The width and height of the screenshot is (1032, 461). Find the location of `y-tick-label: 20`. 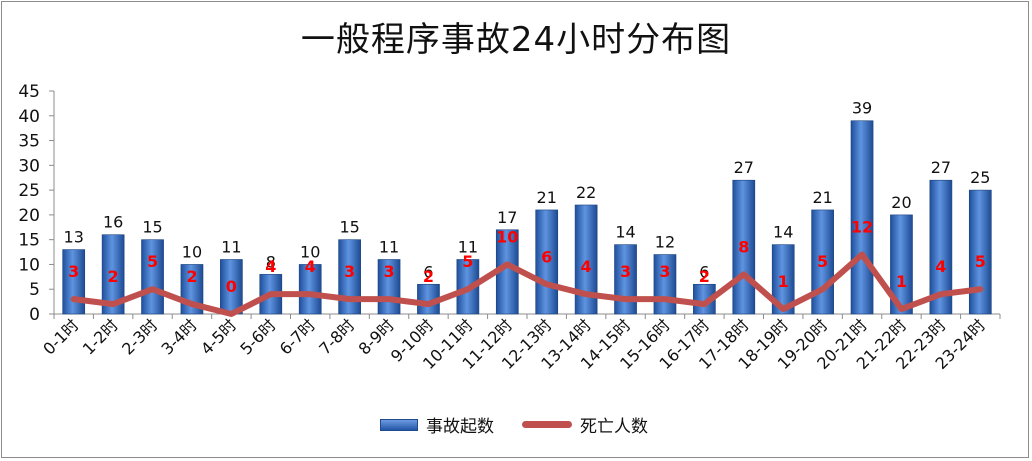

y-tick-label: 20 is located at coordinates (29, 216).